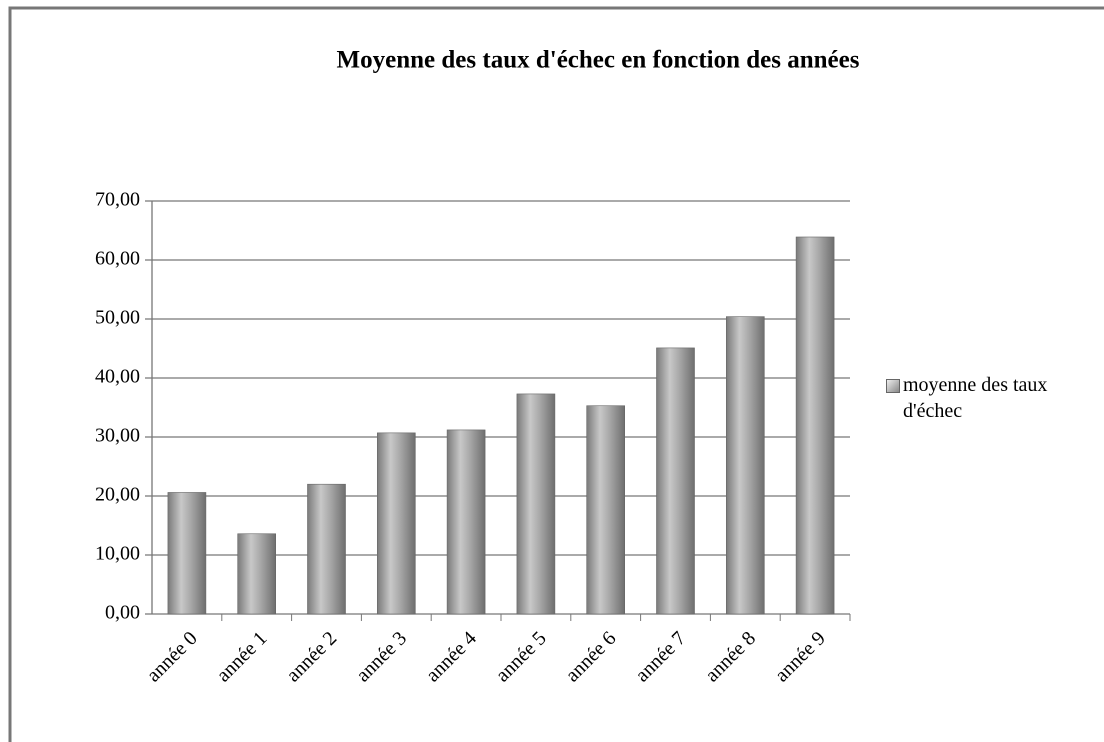  Describe the element at coordinates (660, 656) in the screenshot. I see `x-tick-label: année 7` at that location.